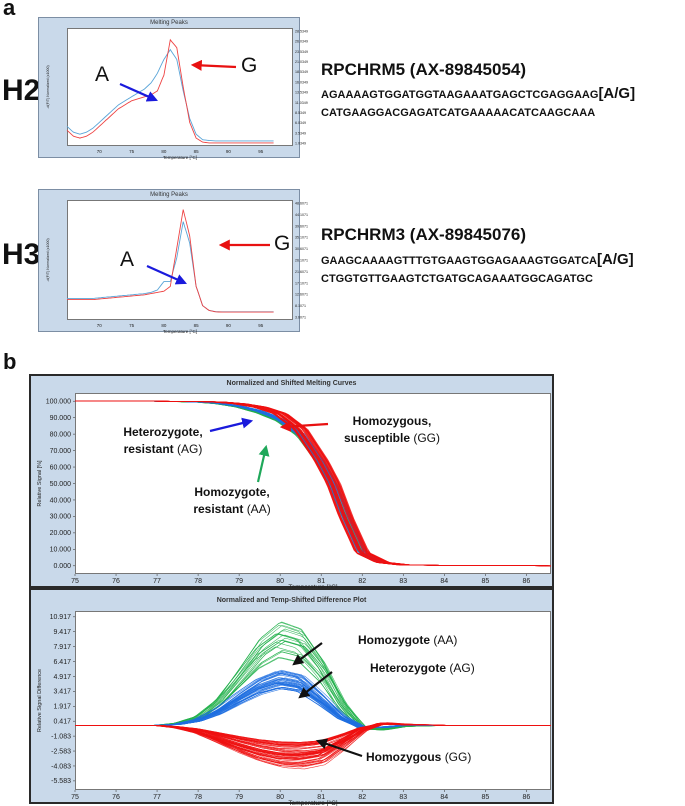 This screenshot has height=806, width=685. I want to click on y-tick-label: -1.083, so click(61, 736).